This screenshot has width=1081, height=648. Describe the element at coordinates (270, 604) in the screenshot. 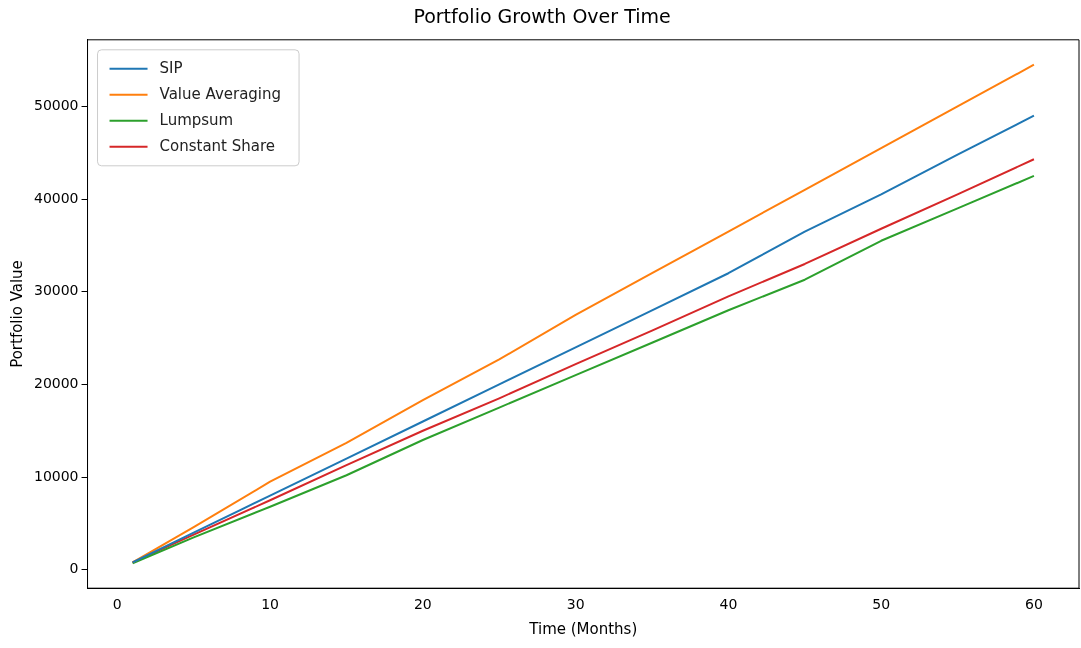

I see `x-tick-label: 10` at that location.